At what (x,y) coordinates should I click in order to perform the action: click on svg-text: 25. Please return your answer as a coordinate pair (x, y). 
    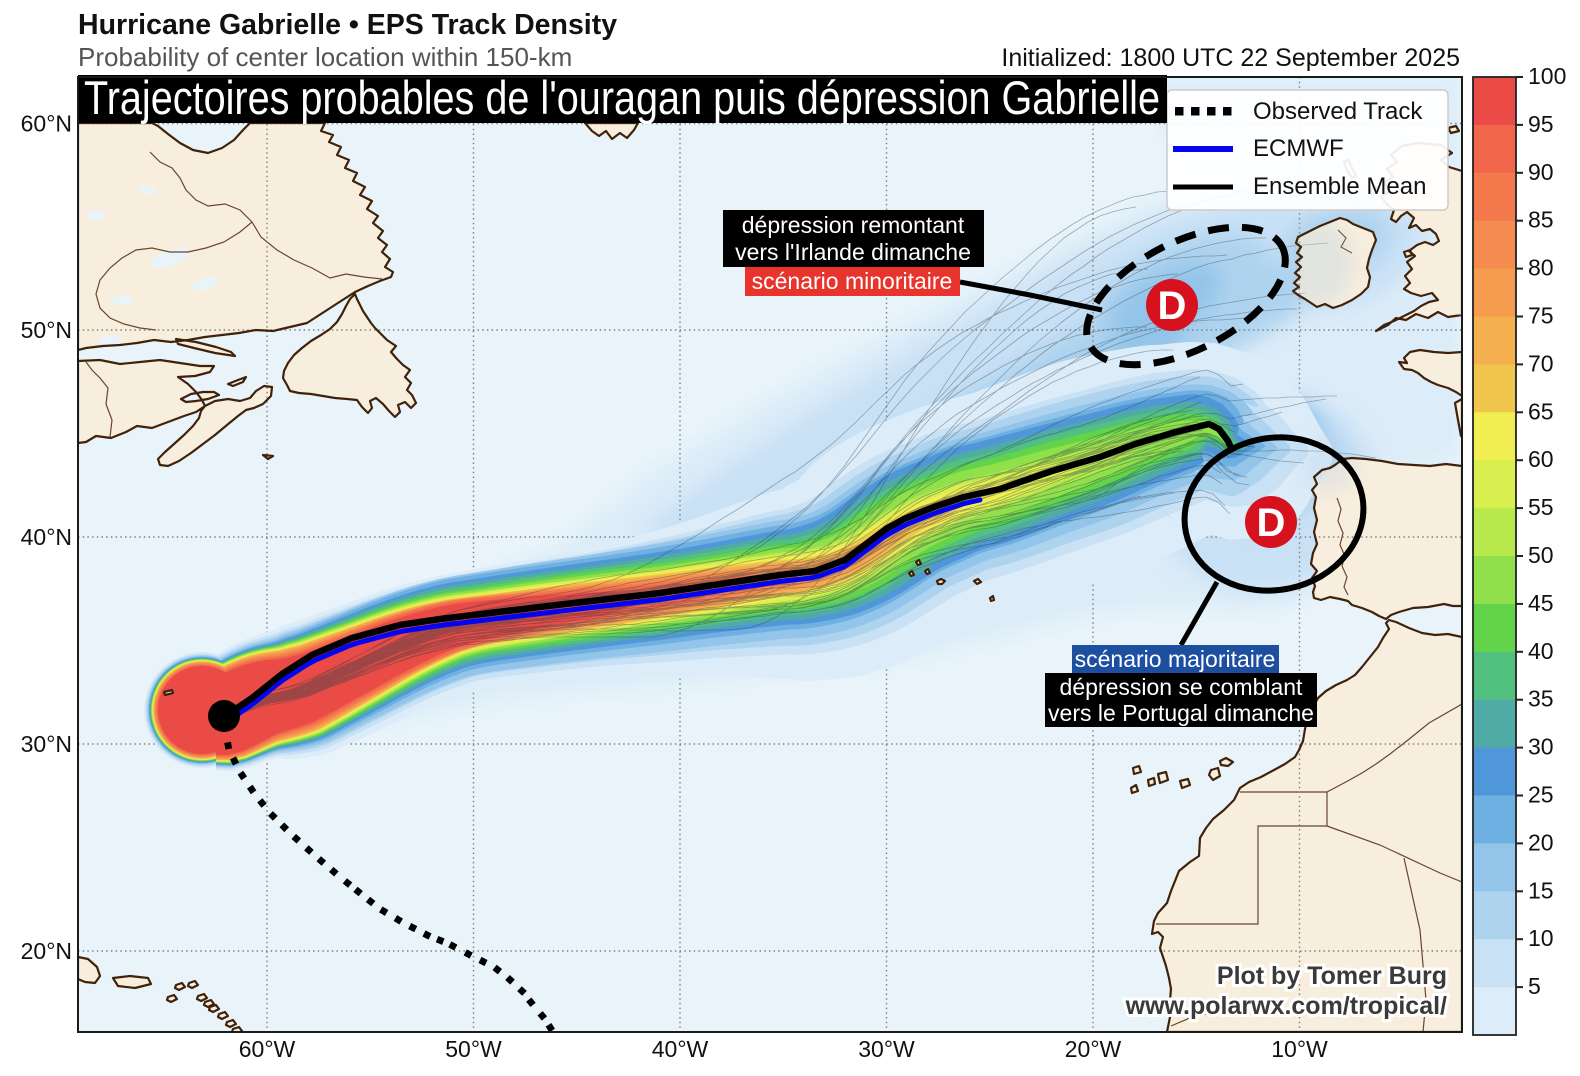
    Looking at the image, I should click on (1541, 795).